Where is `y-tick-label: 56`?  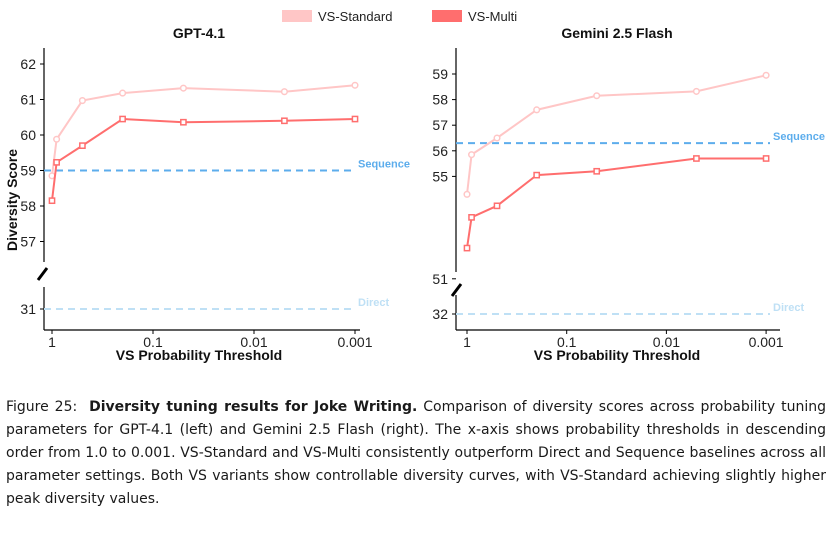
y-tick-label: 56 is located at coordinates (440, 151).